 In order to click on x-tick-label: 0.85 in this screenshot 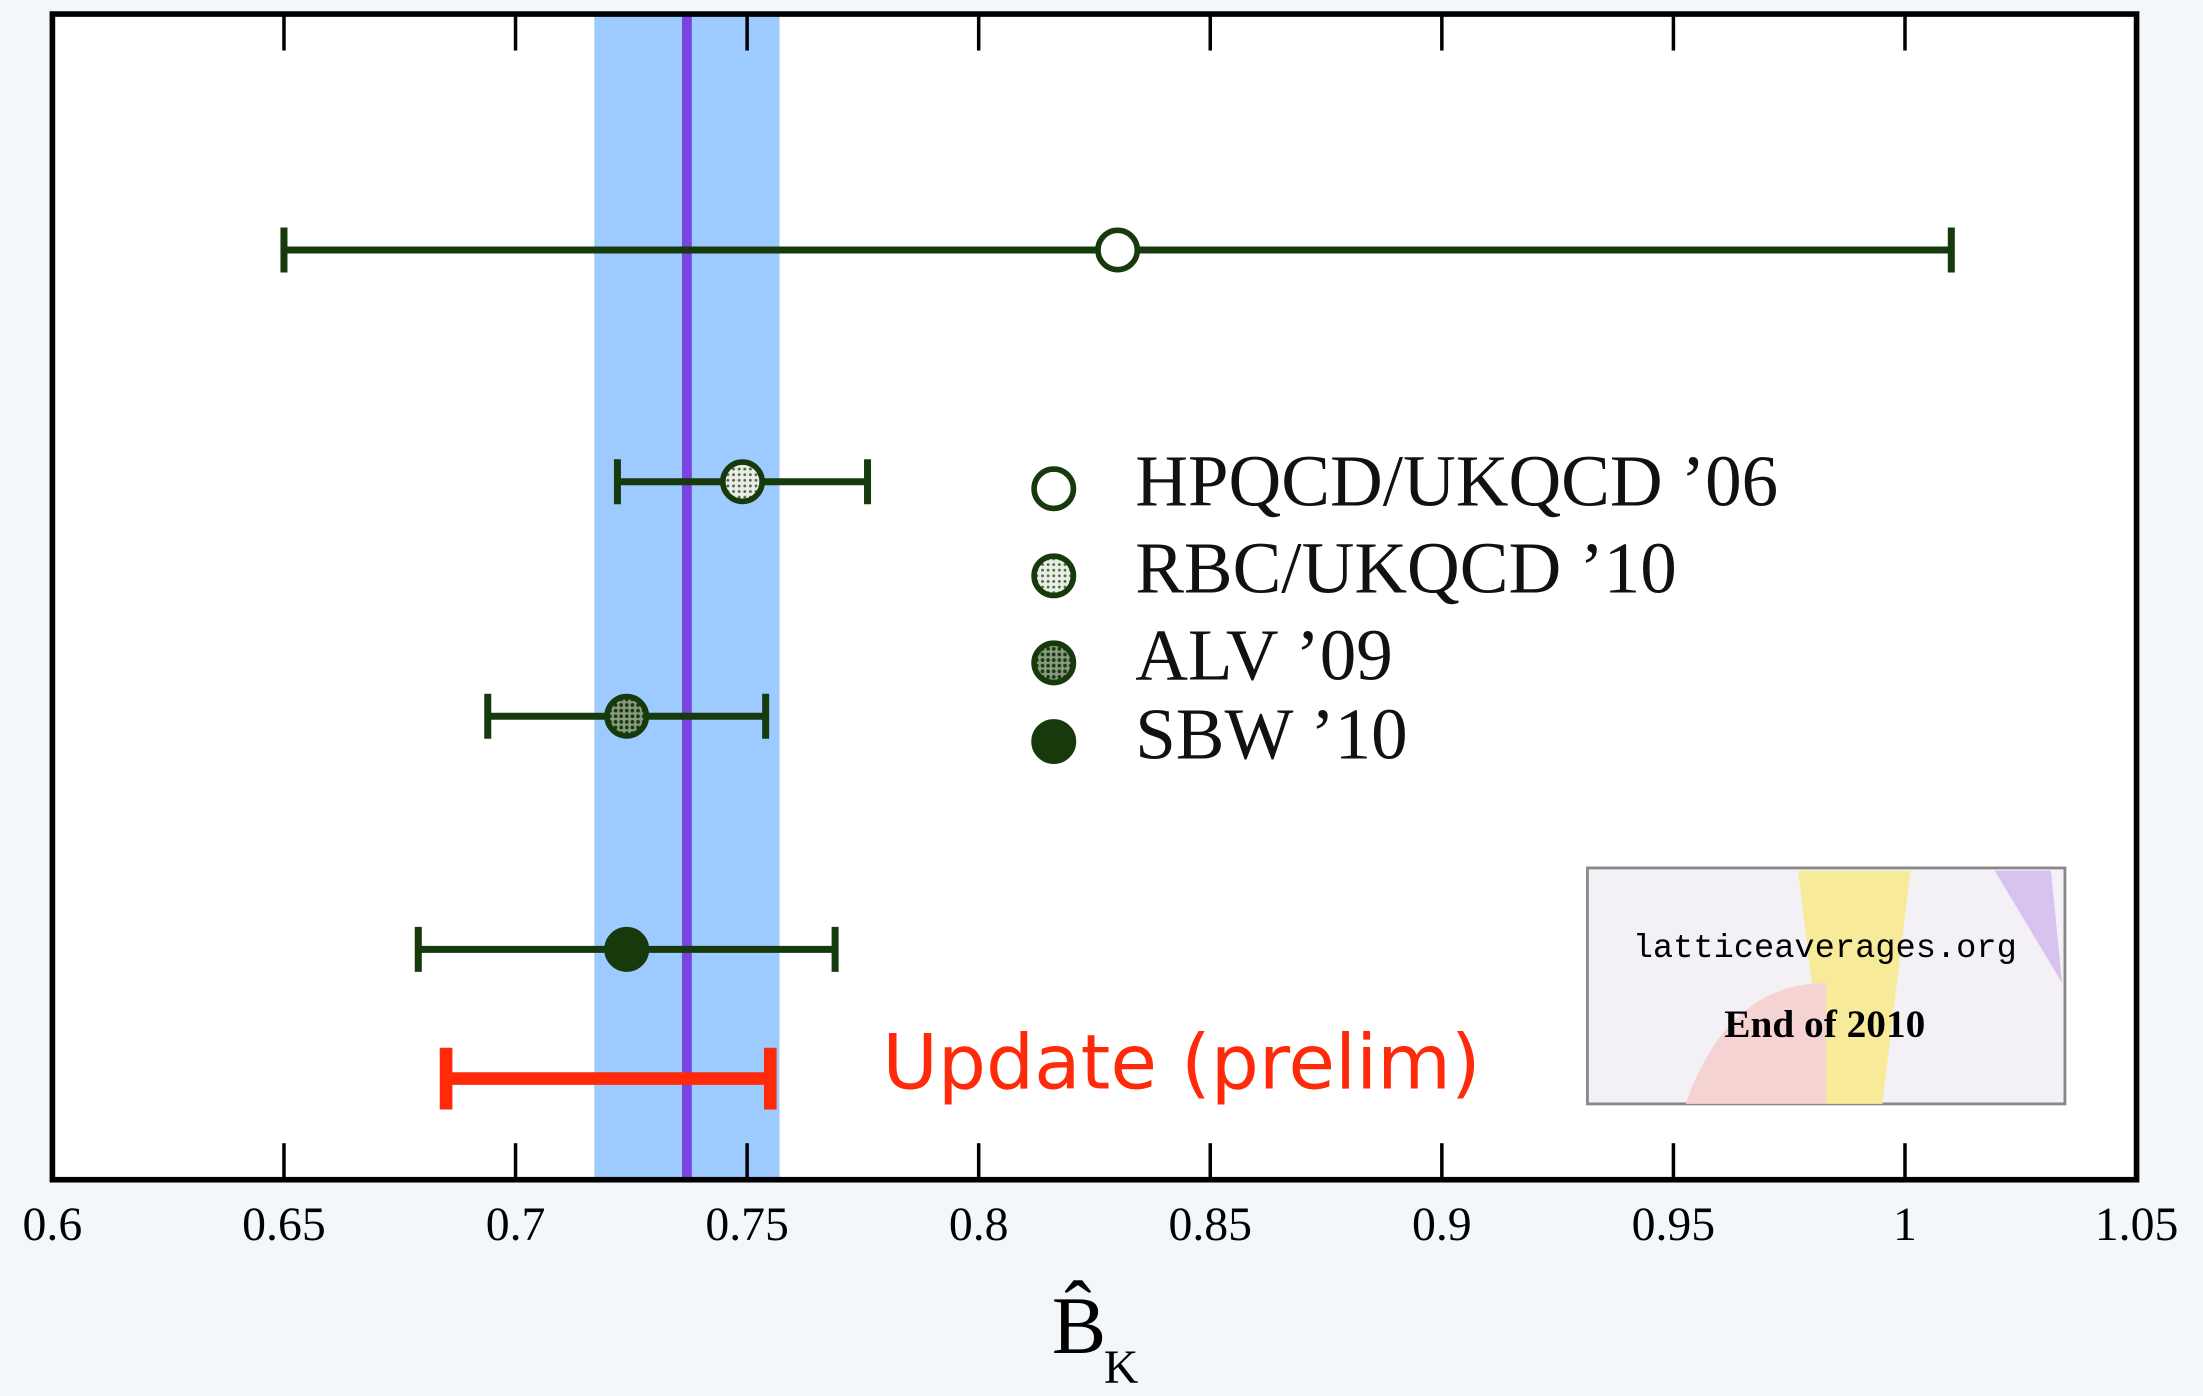, I will do `click(1210, 1224)`.